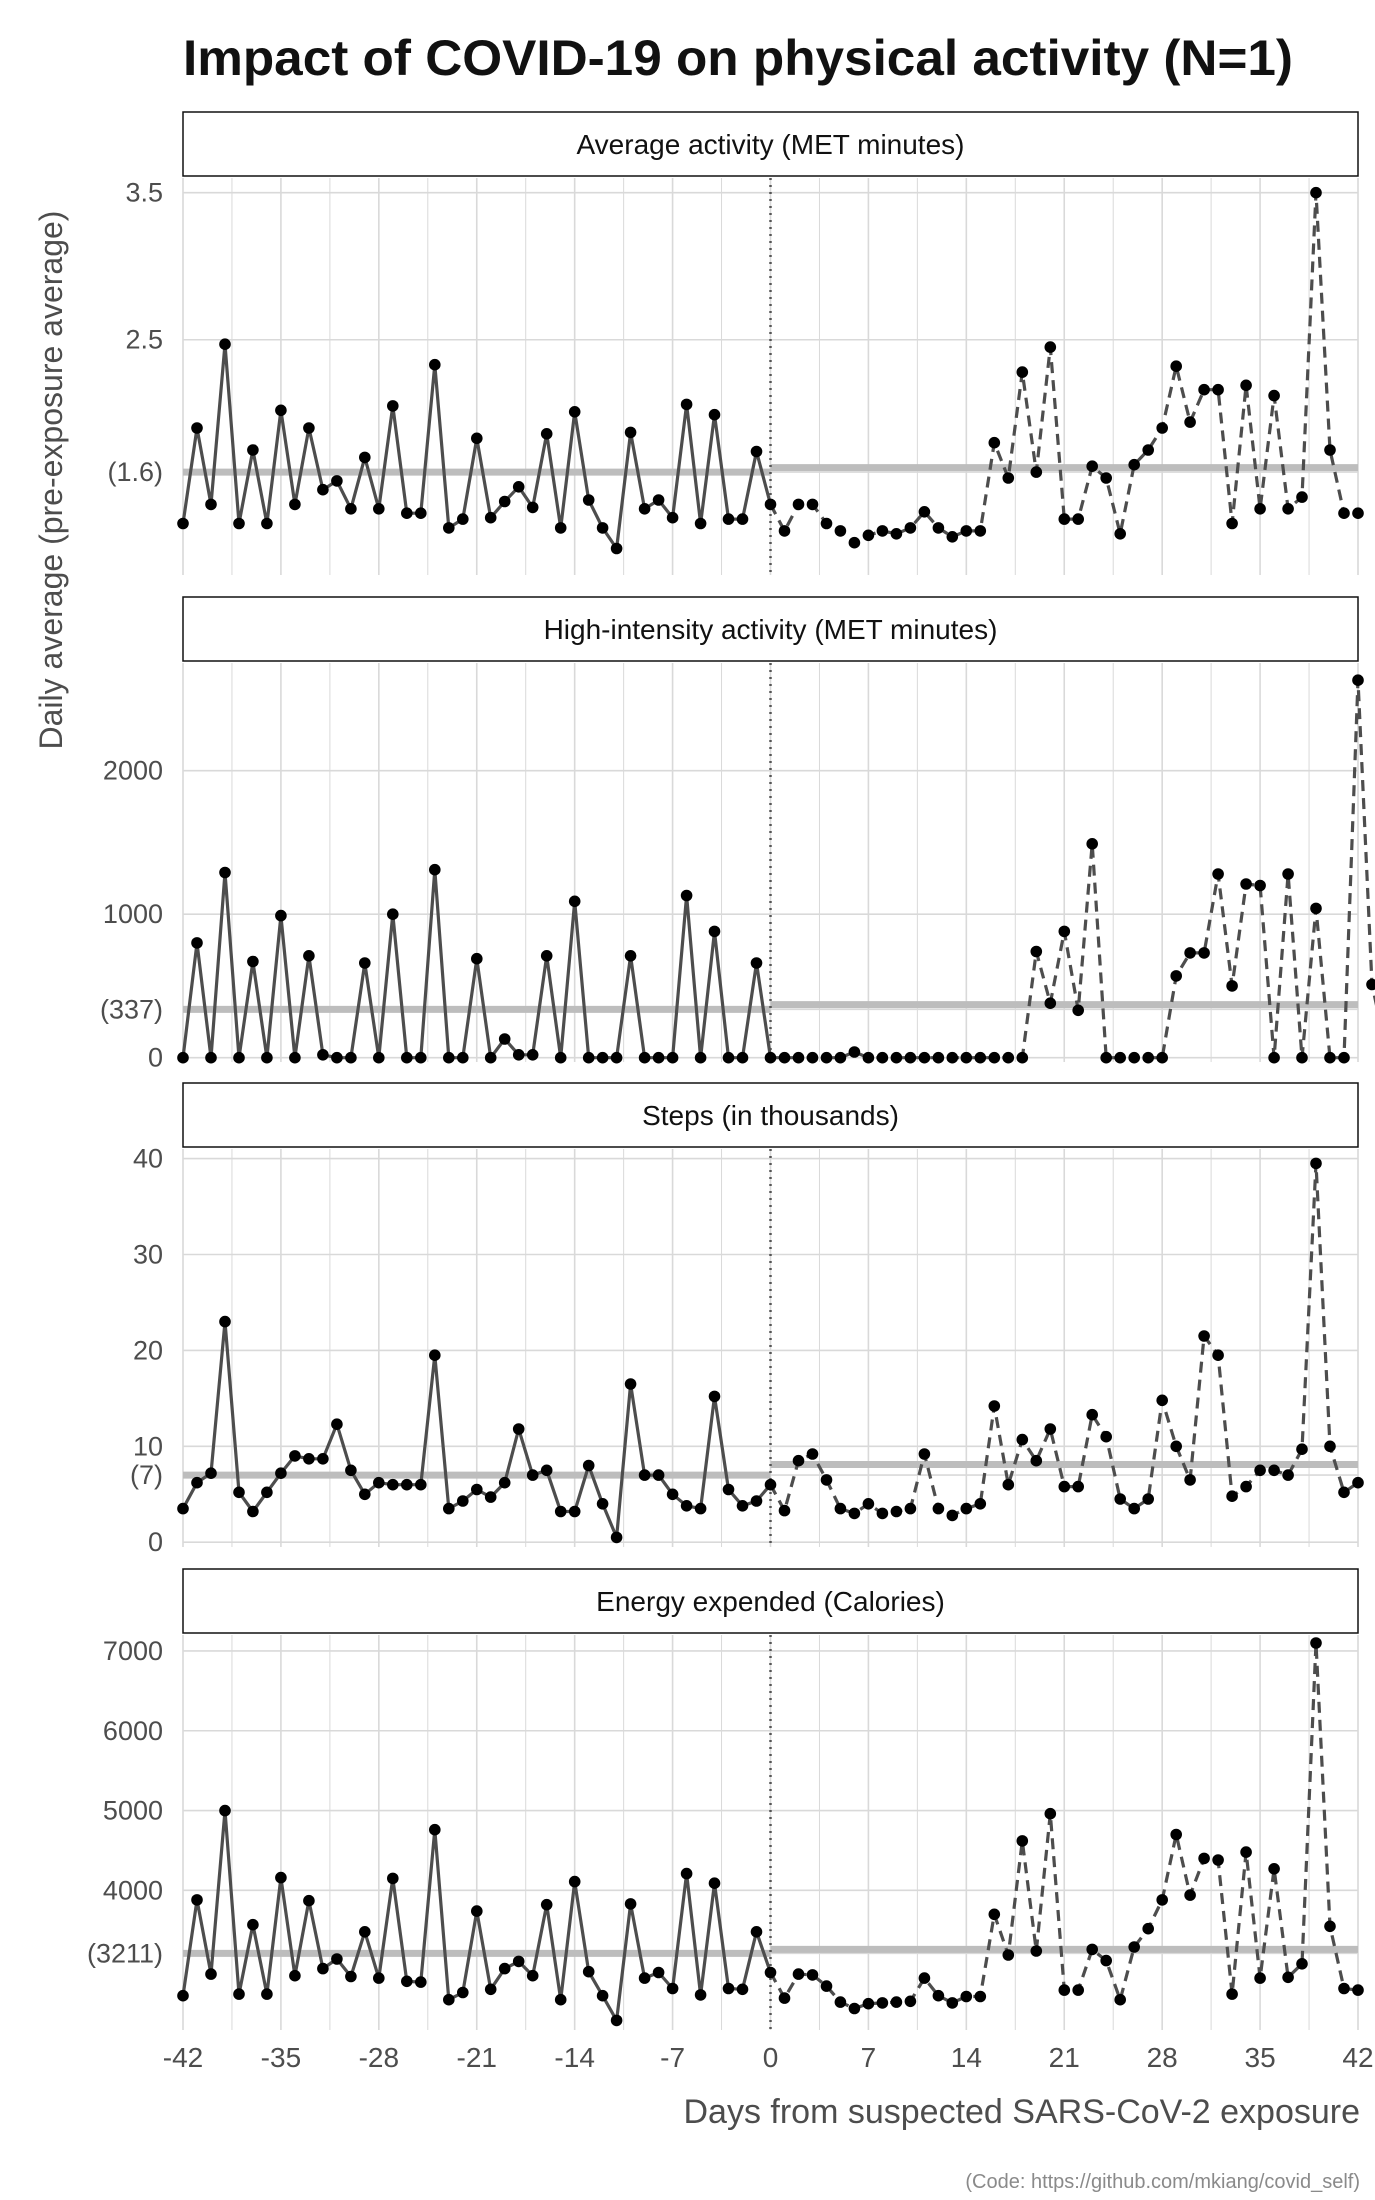  What do you see at coordinates (869, 2057) in the screenshot?
I see `x-tick-label: 7` at bounding box center [869, 2057].